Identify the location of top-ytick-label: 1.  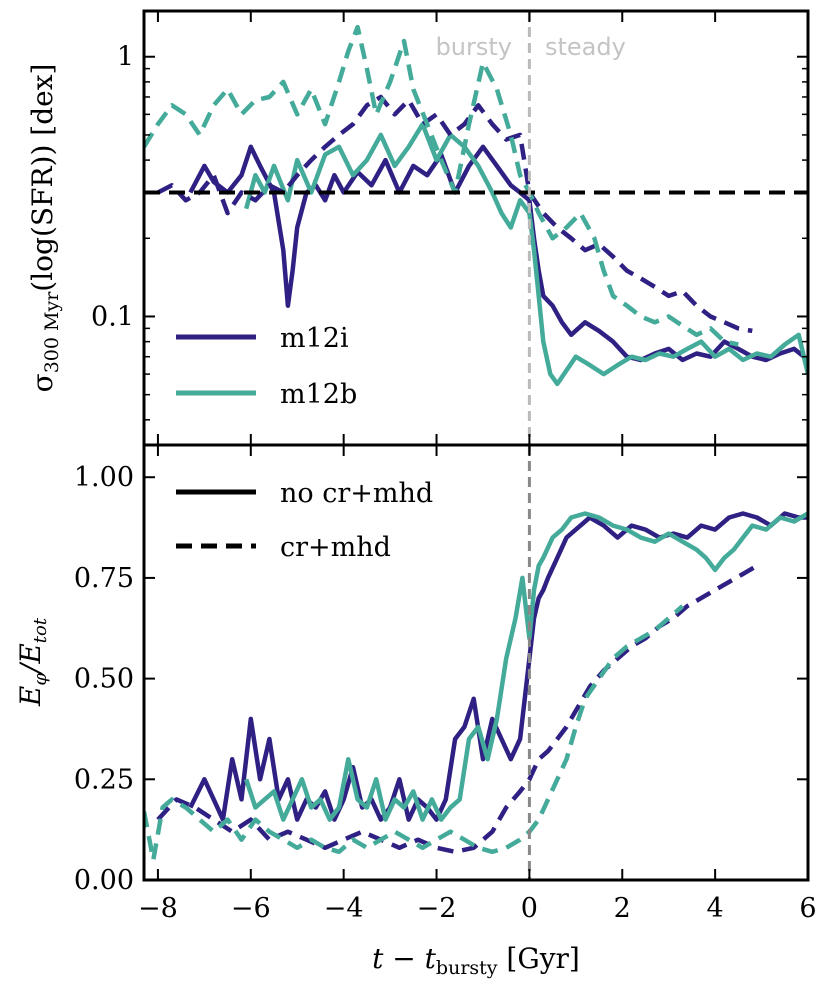
(125, 57).